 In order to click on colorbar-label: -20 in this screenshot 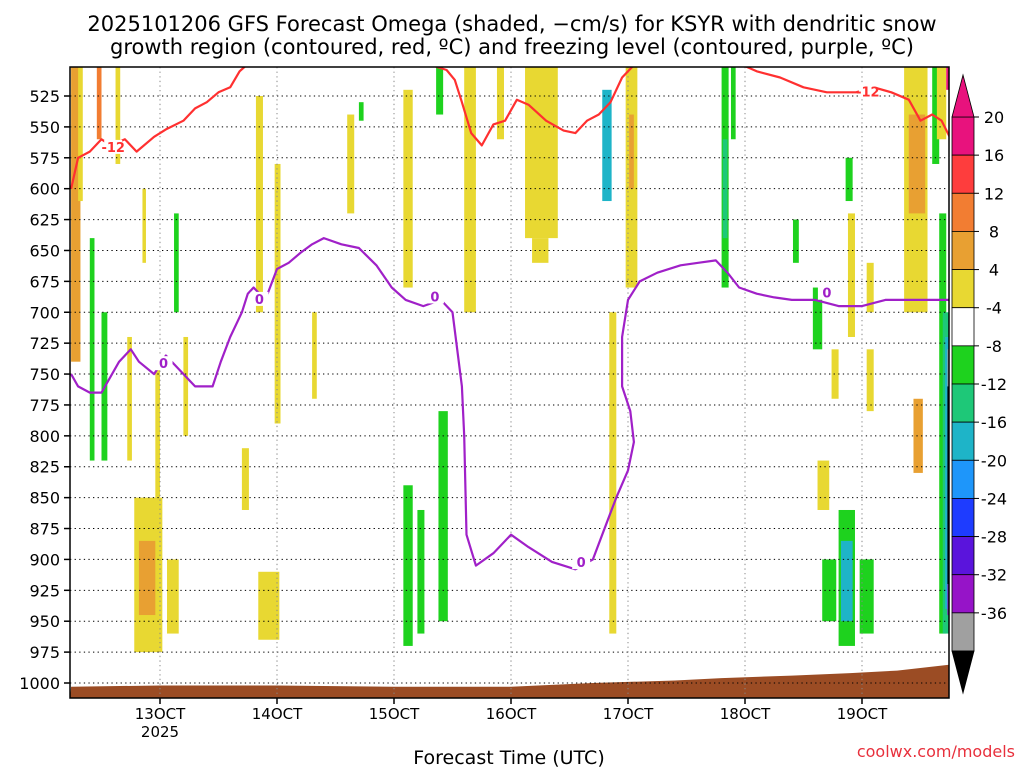, I will do `click(994, 460)`.